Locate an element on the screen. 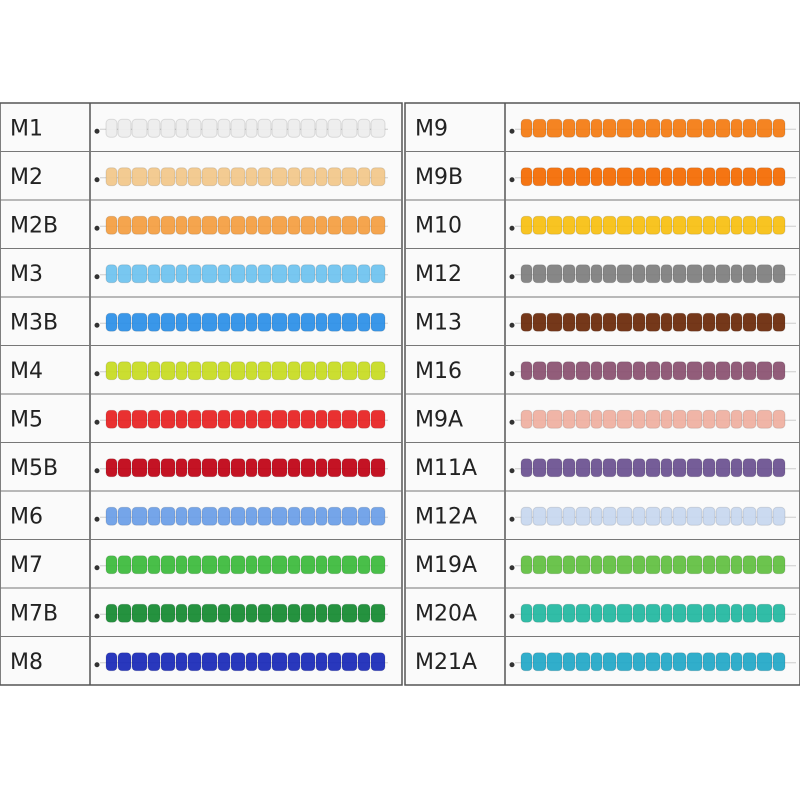 The height and width of the screenshot is (800, 800). color-code: M21A is located at coordinates (446, 662).